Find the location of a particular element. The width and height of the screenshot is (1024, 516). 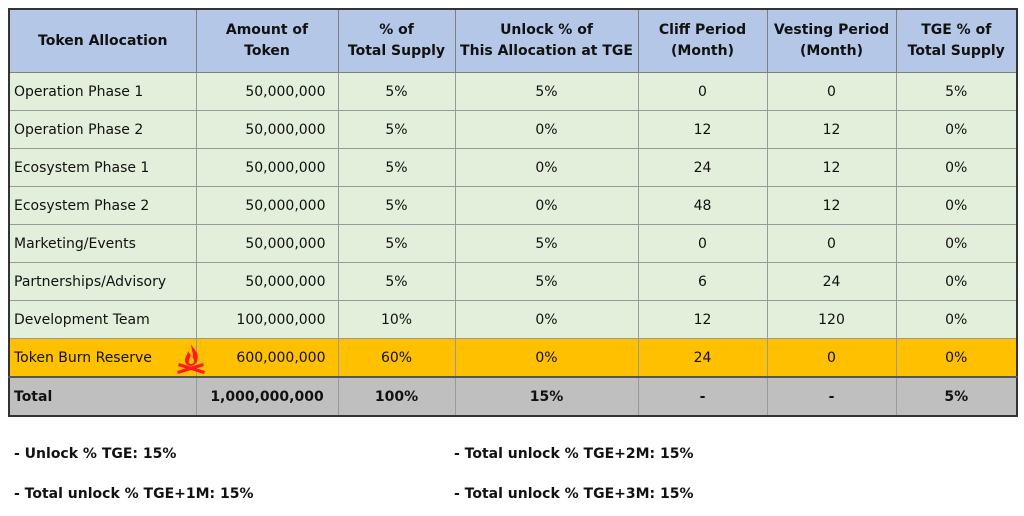

total-vesting: - is located at coordinates (831, 396).